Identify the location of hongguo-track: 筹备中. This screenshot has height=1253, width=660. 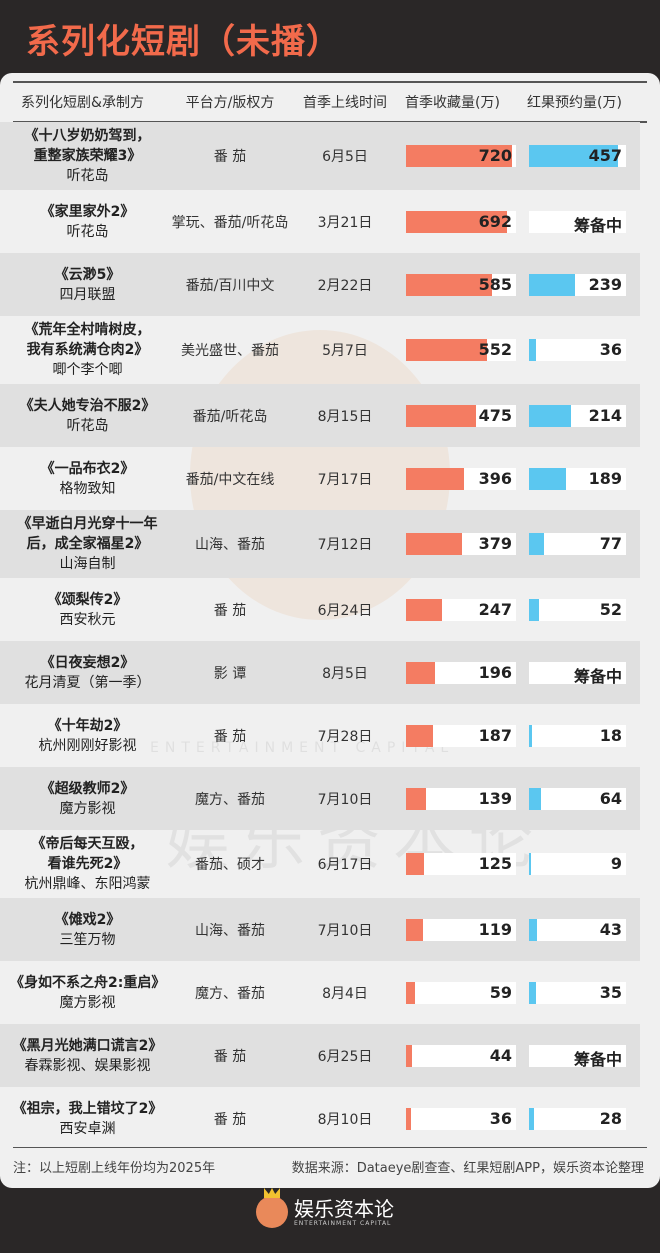
(577, 1056).